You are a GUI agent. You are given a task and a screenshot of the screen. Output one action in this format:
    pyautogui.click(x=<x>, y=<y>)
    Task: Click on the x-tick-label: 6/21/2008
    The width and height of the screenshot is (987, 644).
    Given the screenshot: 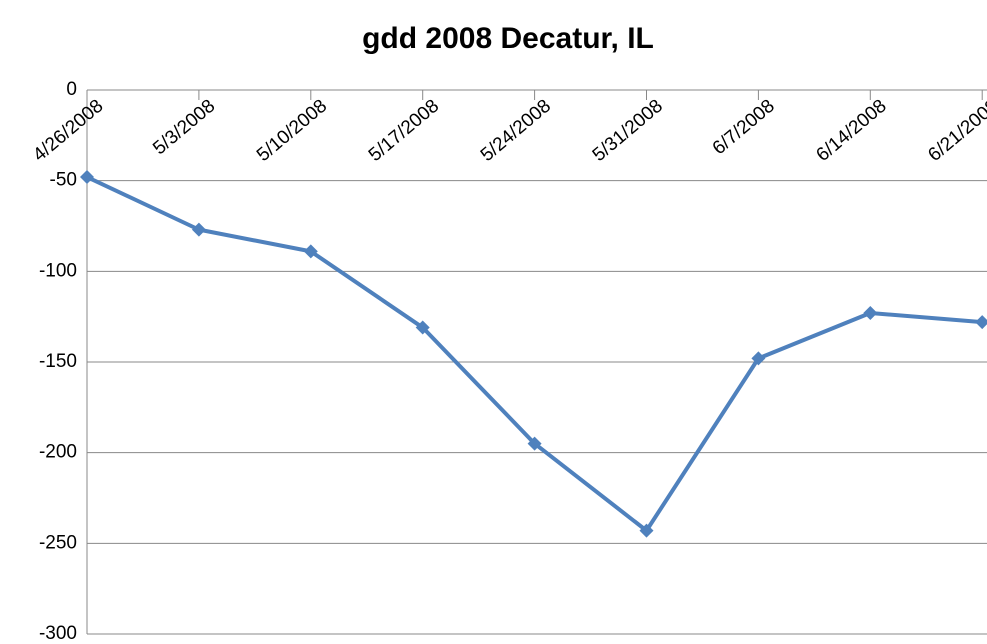 What is the action you would take?
    pyautogui.click(x=955, y=131)
    